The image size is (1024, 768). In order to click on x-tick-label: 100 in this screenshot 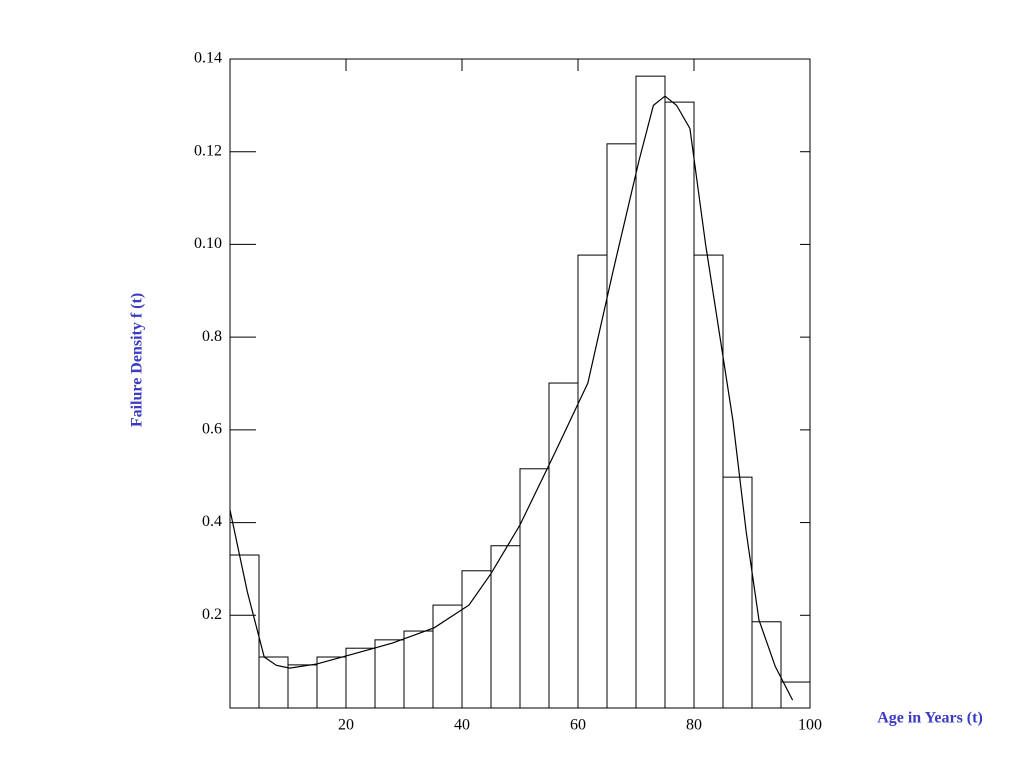, I will do `click(810, 725)`.